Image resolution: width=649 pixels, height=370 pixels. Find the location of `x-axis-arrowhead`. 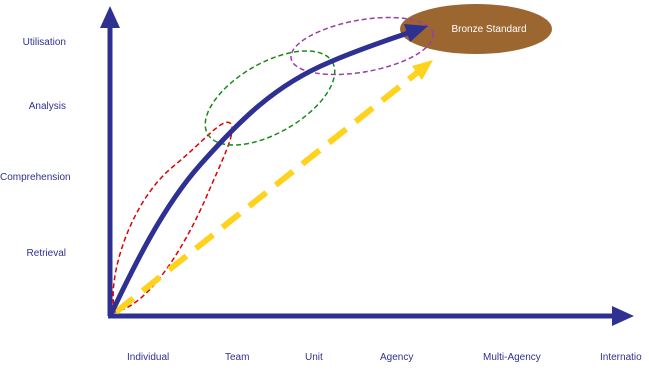

x-axis-arrowhead is located at coordinates (623, 316).